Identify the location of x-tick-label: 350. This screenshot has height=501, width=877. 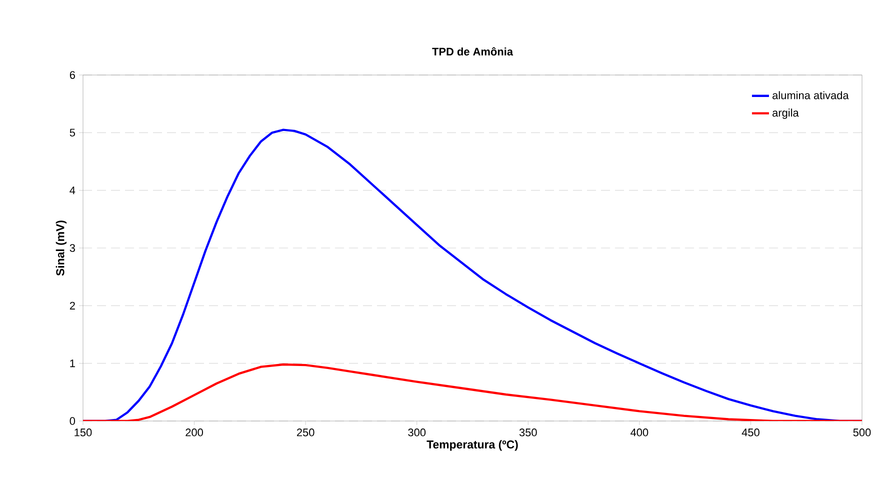
(528, 432).